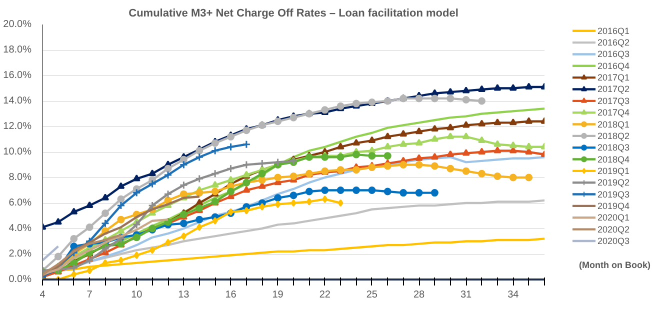 The width and height of the screenshot is (657, 319). Describe the element at coordinates (137, 295) in the screenshot. I see `x-tick-label: 10` at that location.